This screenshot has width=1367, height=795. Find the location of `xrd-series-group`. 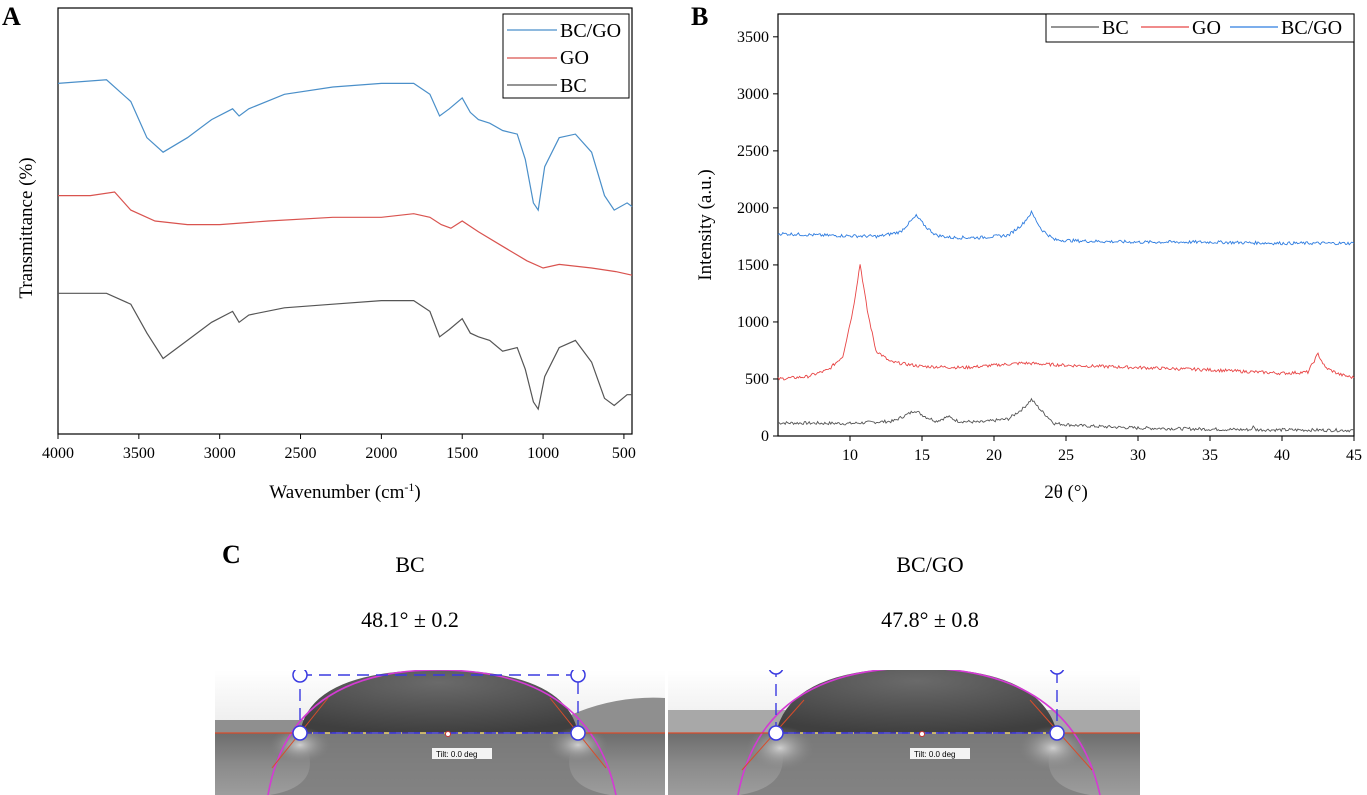

xrd-series-group is located at coordinates (1066, 321).